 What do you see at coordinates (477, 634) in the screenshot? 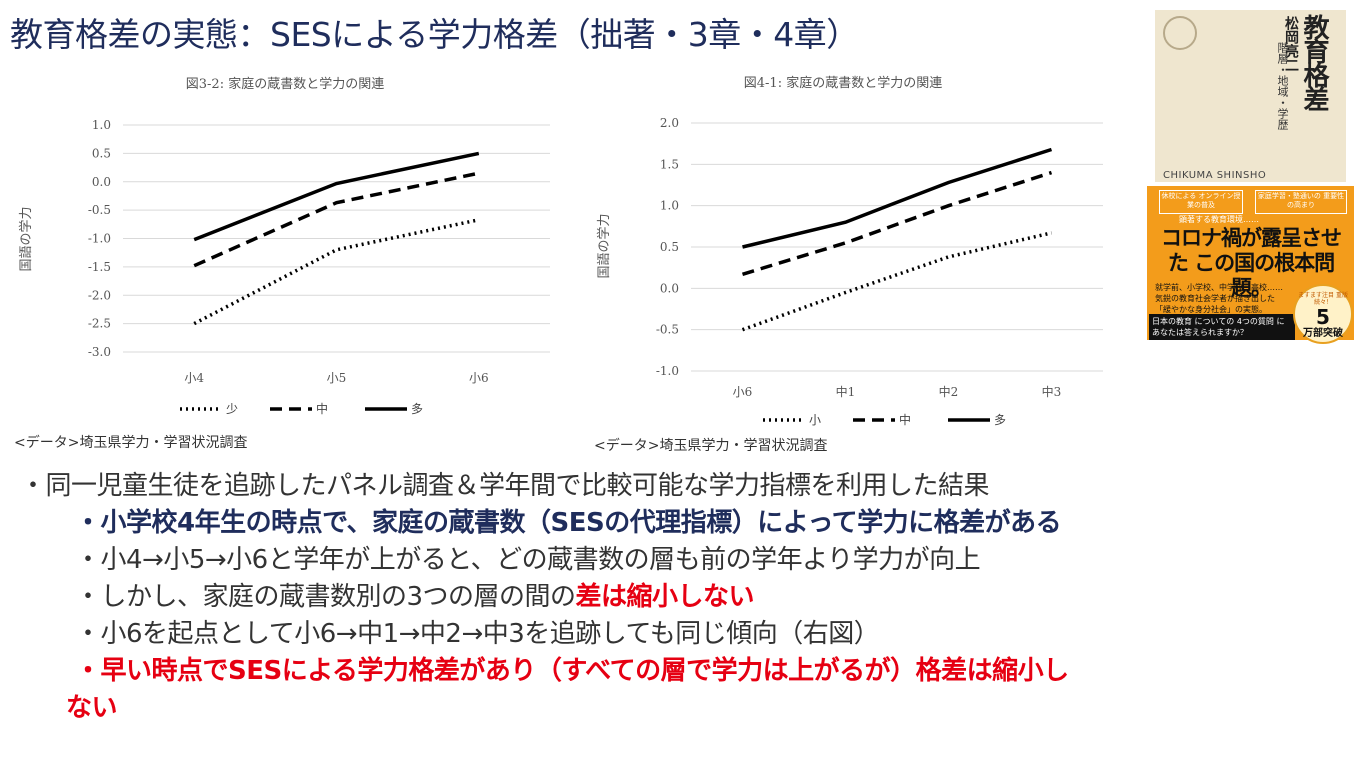
I see `bullet-5: ・小6を起点として小6→中1→中2→中3を追跡しても同じ傾向（右図）` at bounding box center [477, 634].